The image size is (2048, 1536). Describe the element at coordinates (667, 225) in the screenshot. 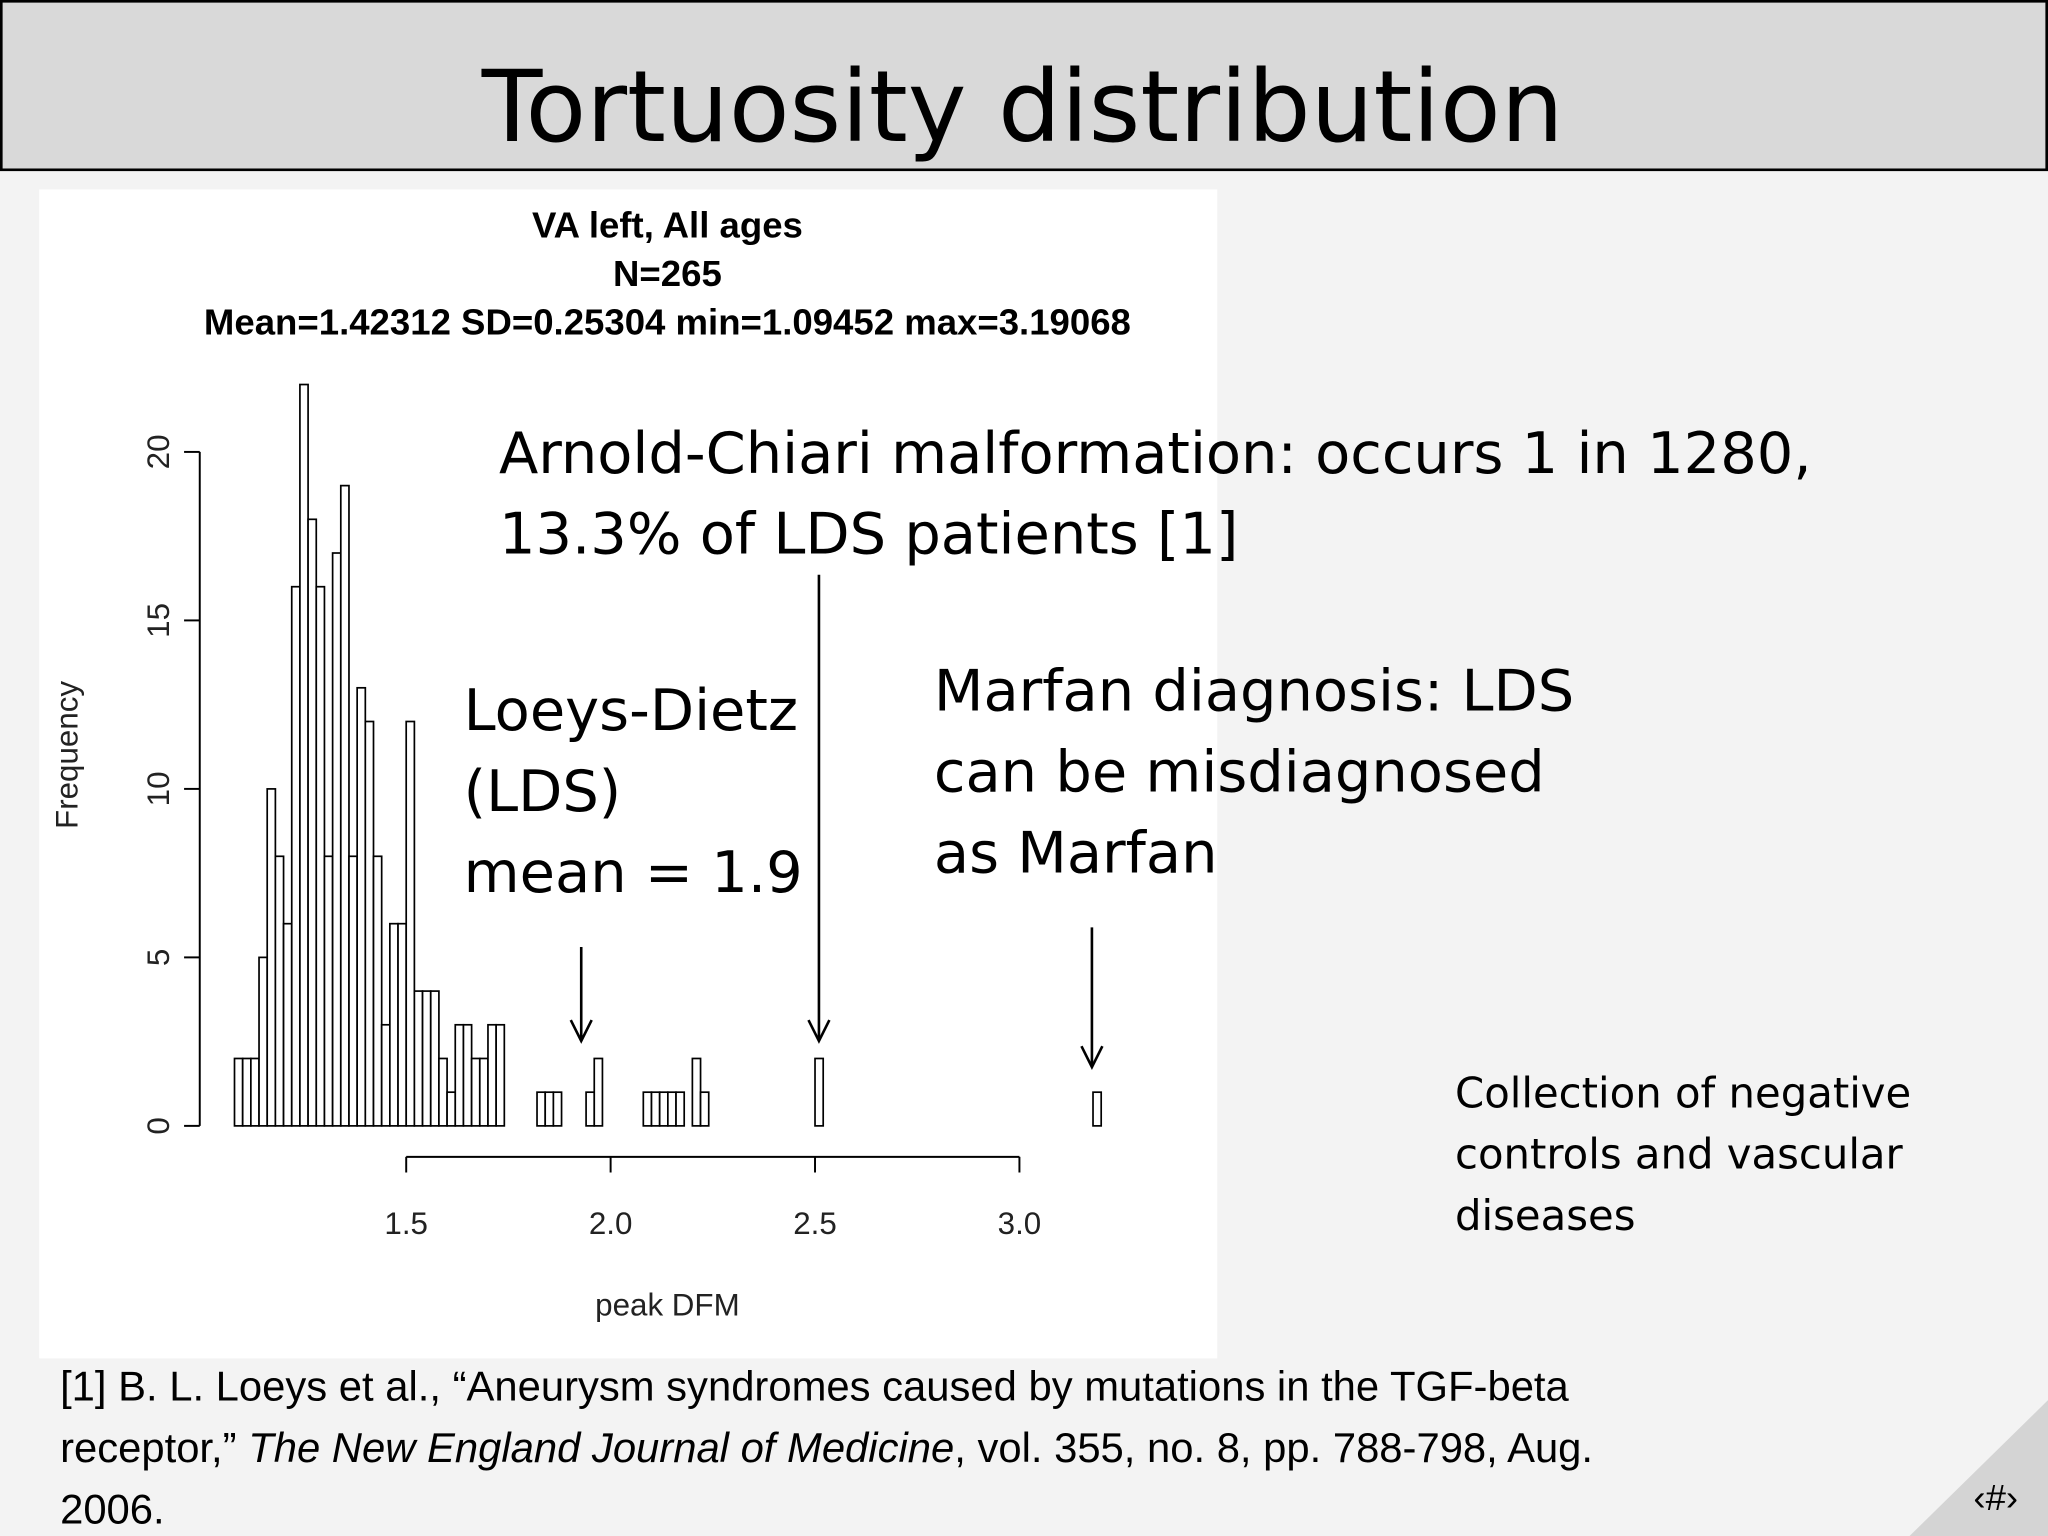

I see `chart-title: VA left, All ages` at that location.